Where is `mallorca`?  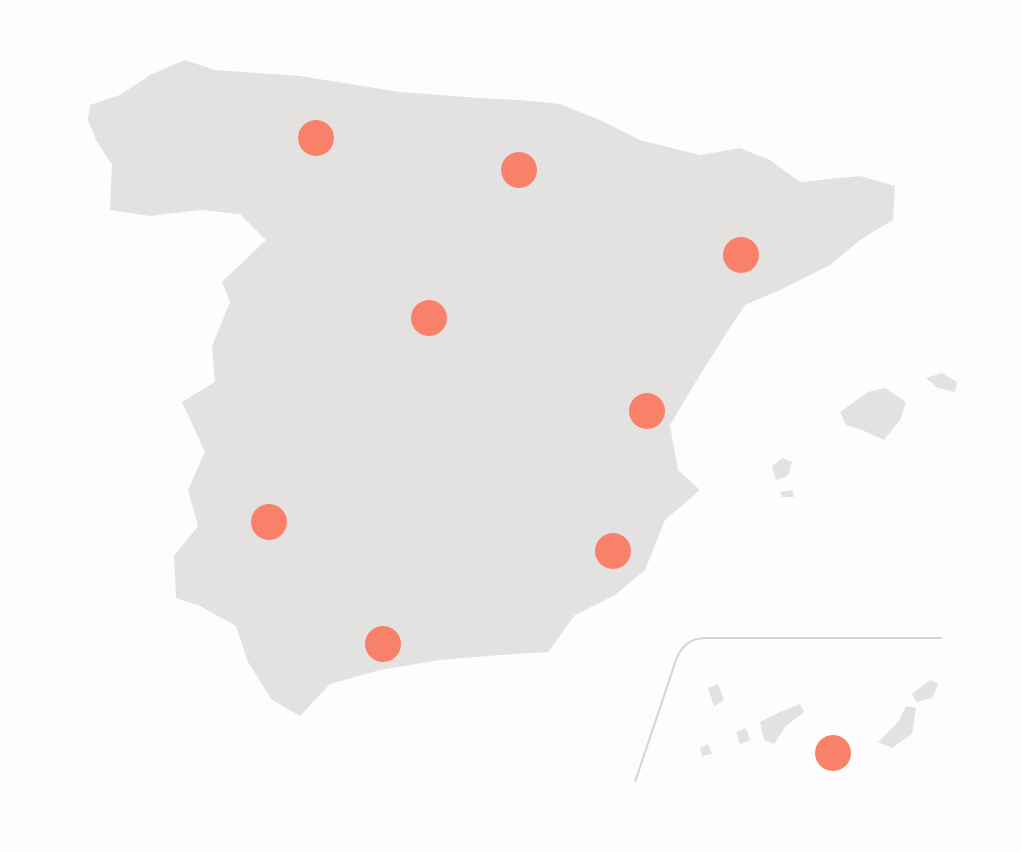 mallorca is located at coordinates (873, 414).